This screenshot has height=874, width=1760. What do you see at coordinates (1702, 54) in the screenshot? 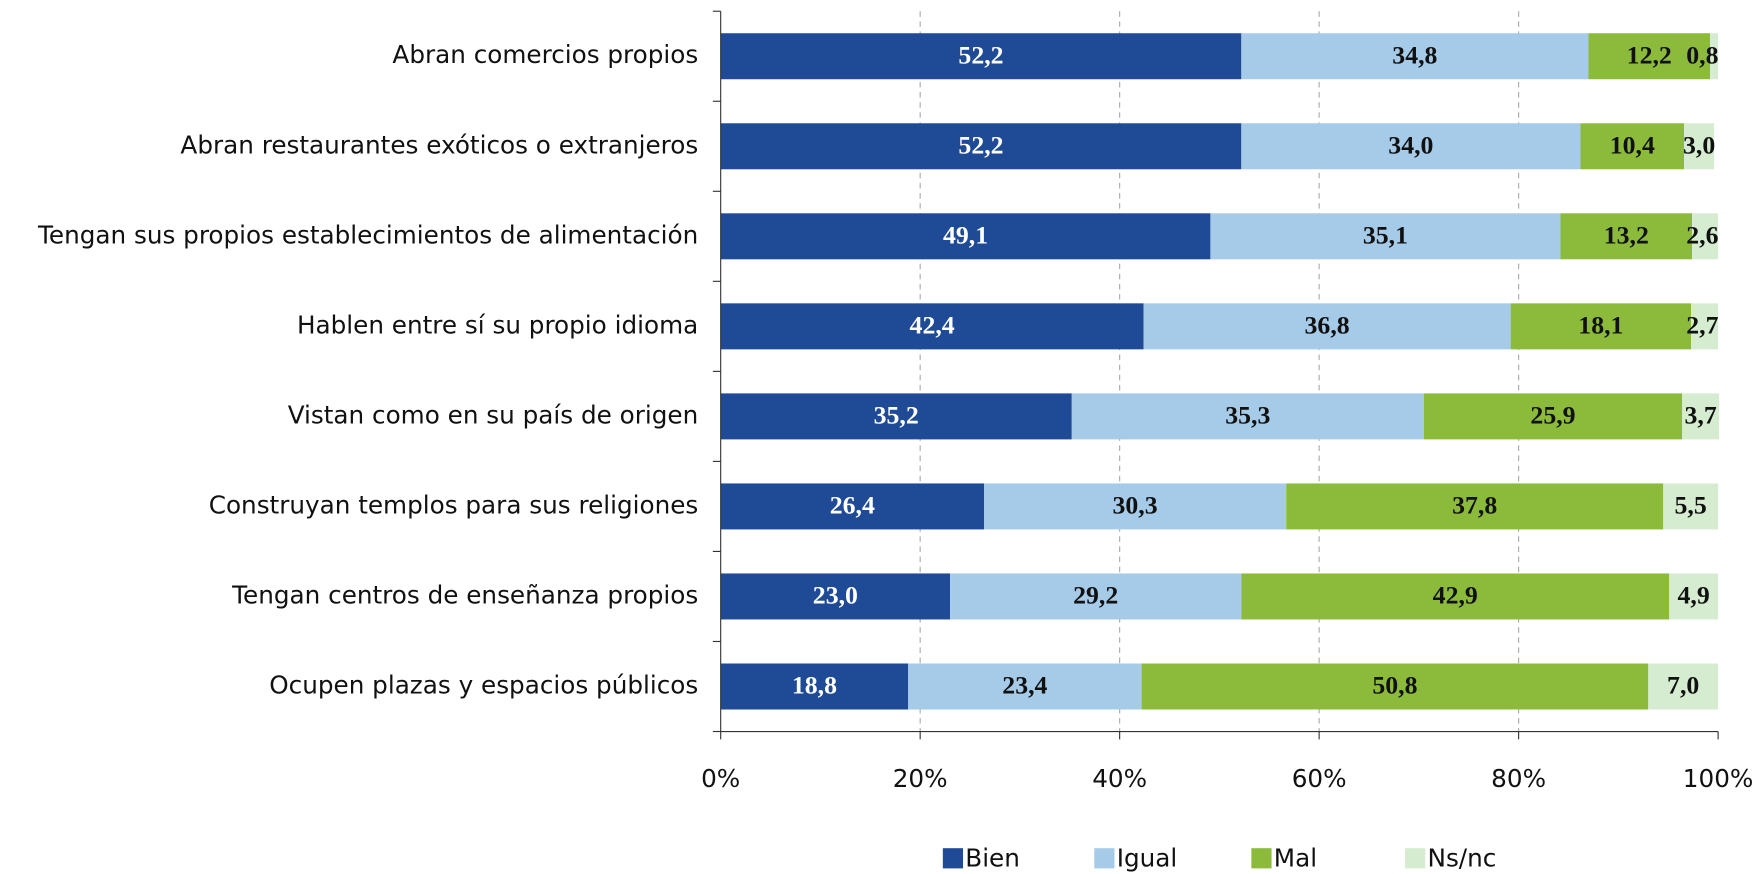
I see `value-label: 0,8` at bounding box center [1702, 54].